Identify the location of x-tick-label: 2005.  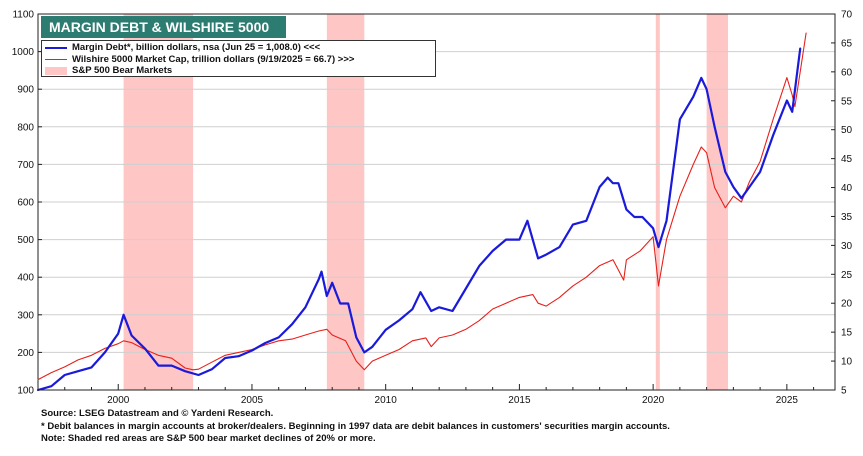
(252, 400).